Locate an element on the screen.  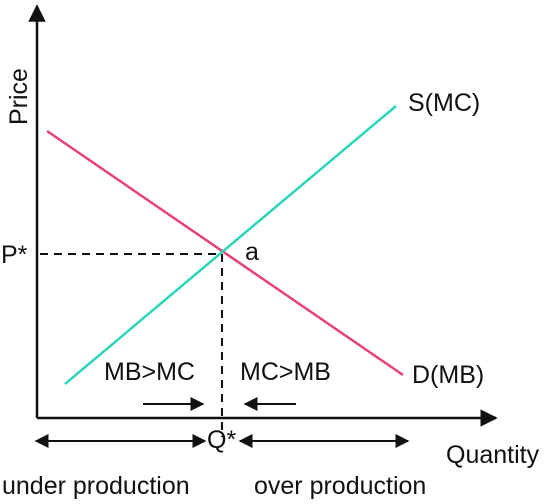
under-production-label: under production is located at coordinates (96, 486).